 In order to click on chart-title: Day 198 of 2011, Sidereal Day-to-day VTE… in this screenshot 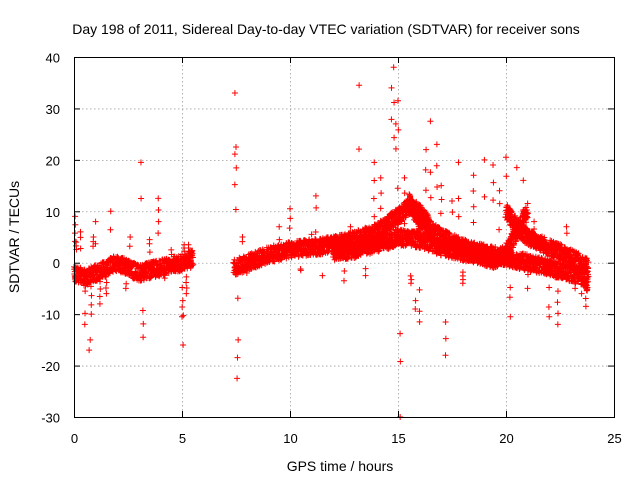, I will do `click(326, 29)`.